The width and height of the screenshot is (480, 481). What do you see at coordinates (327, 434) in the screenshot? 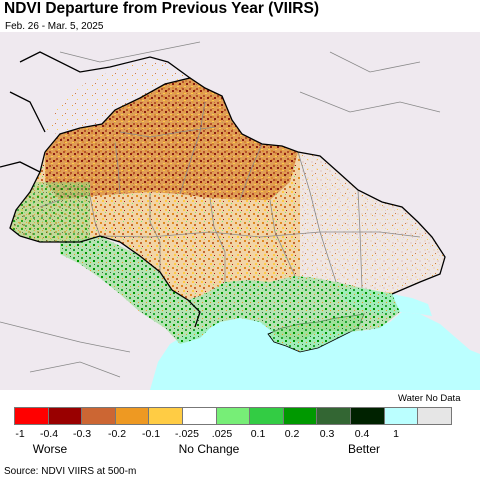
I see `legend-tick: 0.3` at bounding box center [327, 434].